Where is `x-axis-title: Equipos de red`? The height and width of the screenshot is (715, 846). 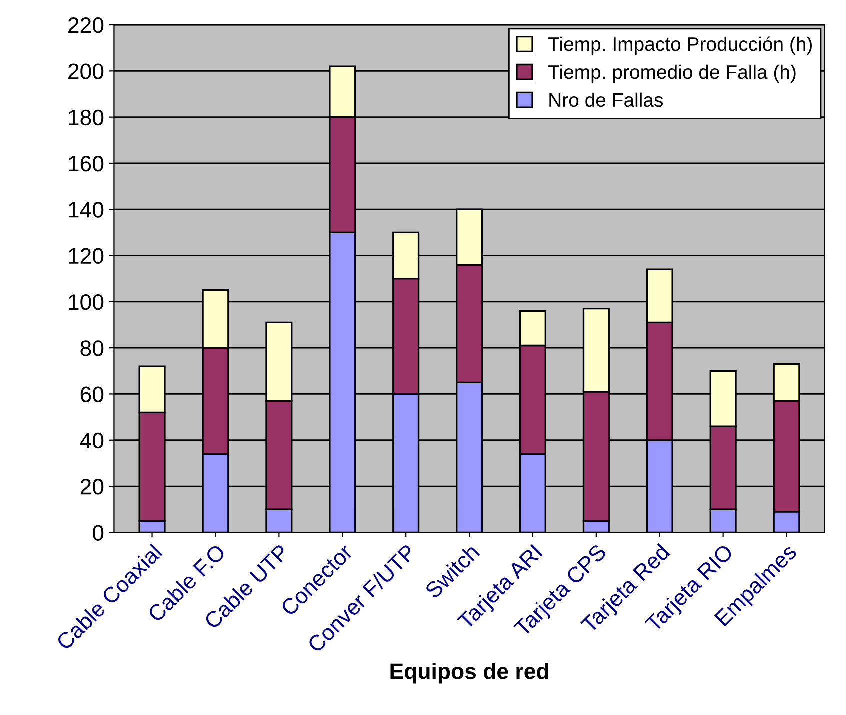
x-axis-title: Equipos de red is located at coordinates (469, 673).